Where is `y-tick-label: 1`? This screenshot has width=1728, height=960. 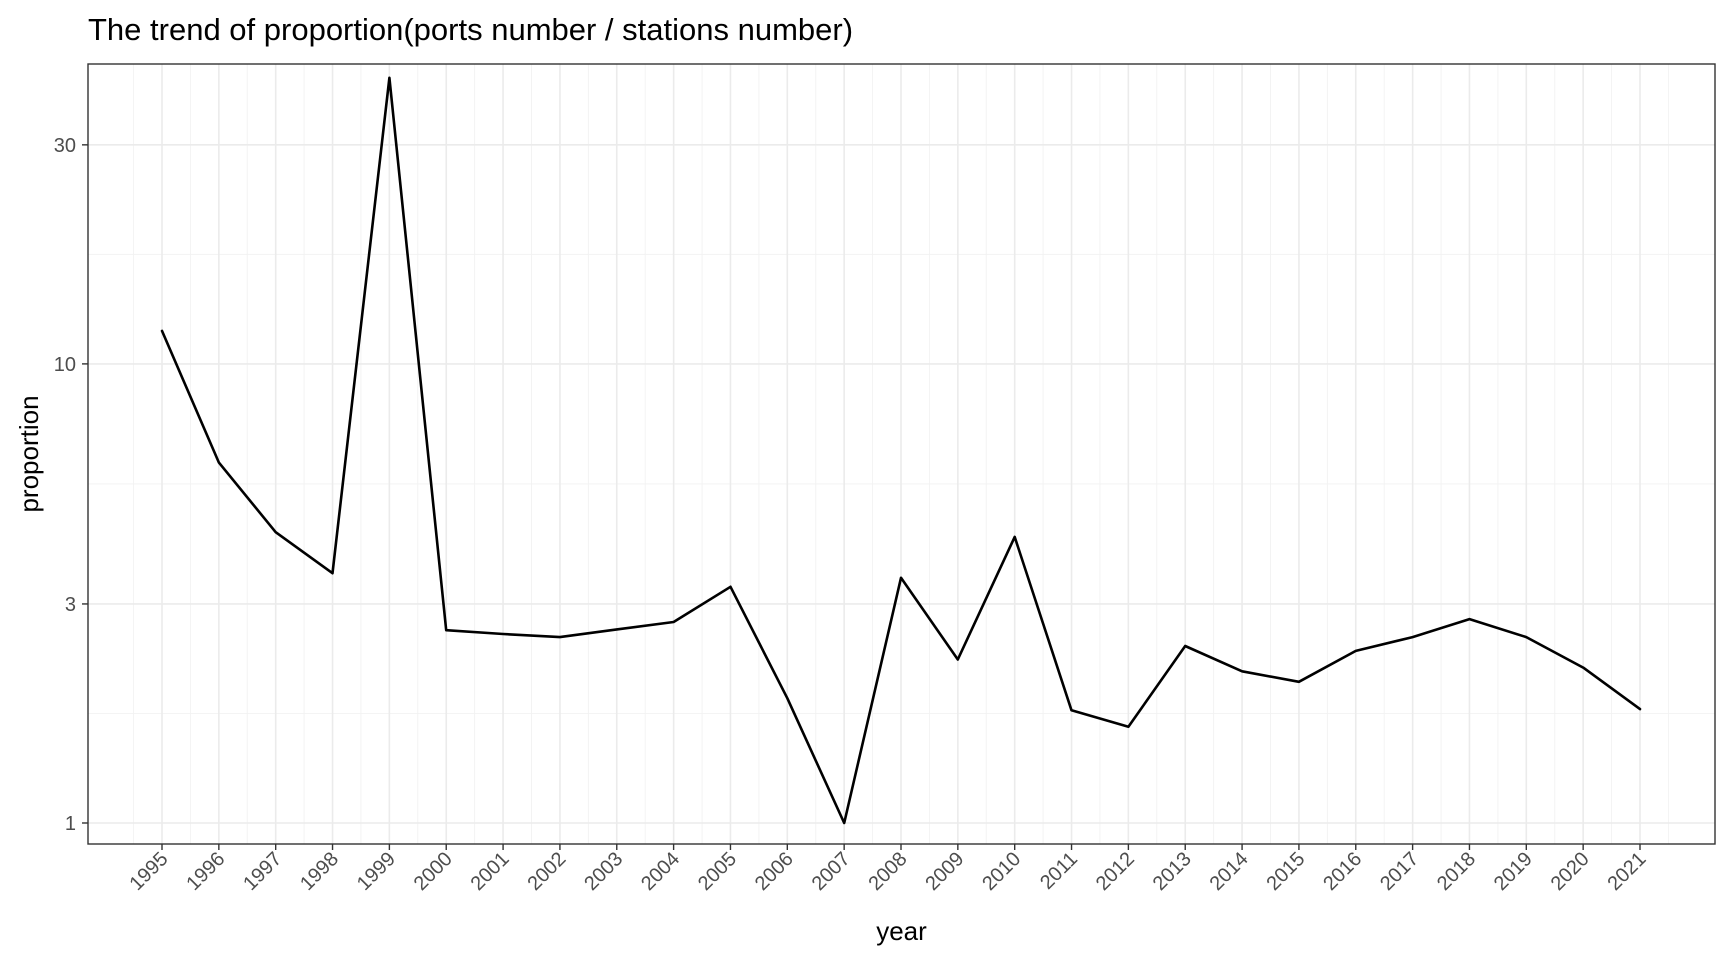
y-tick-label: 1 is located at coordinates (70, 824).